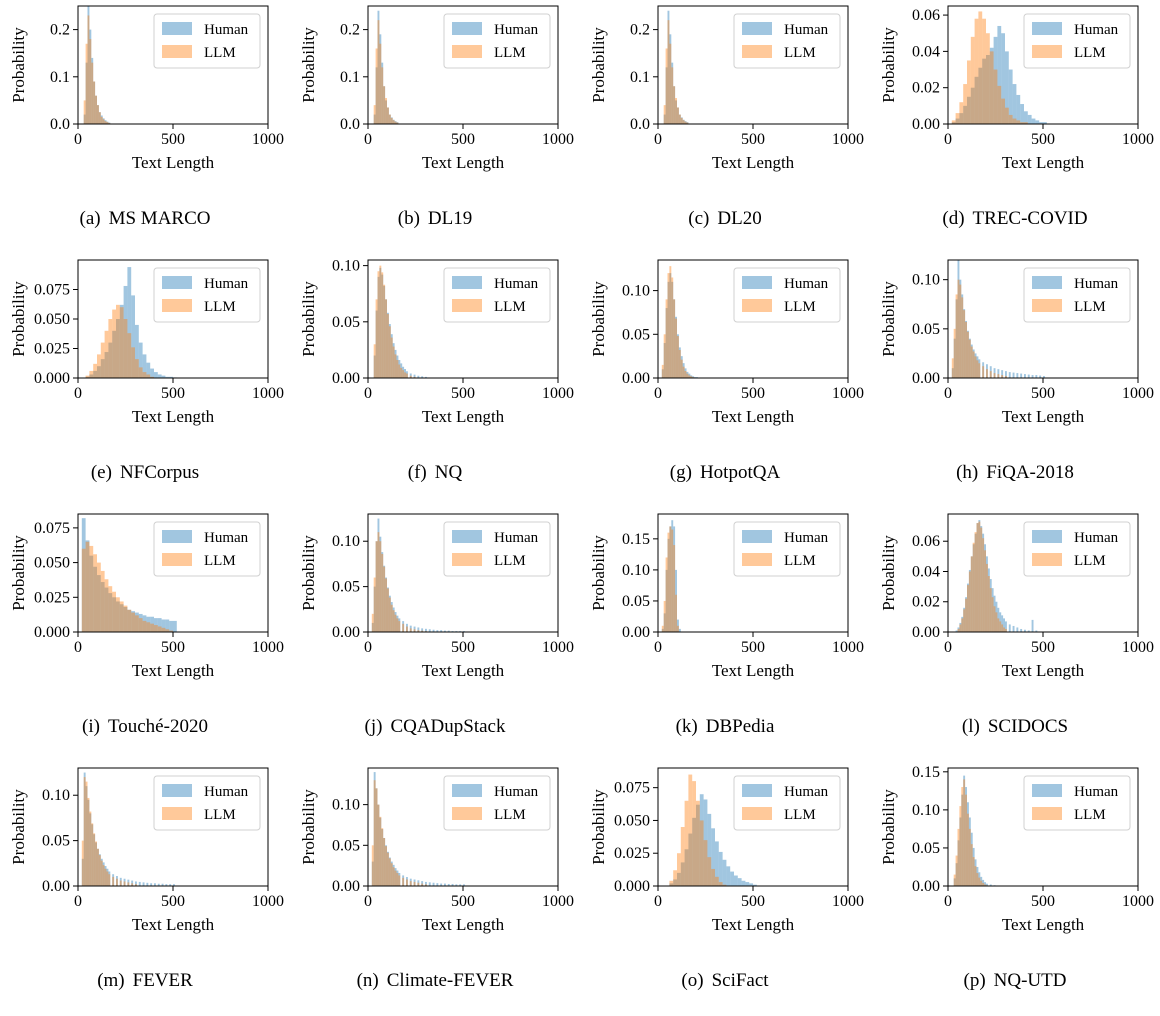  I want to click on human-series, so click(998, 319).